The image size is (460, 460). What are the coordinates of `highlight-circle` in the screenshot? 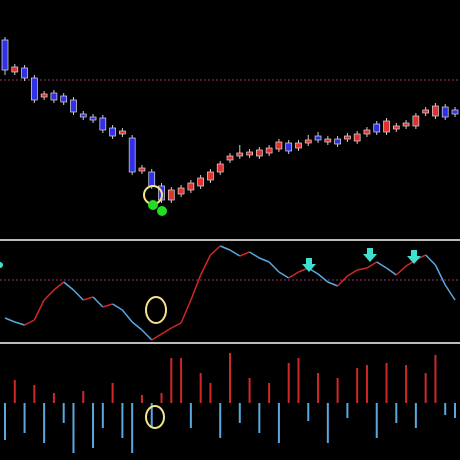 It's located at (155, 417).